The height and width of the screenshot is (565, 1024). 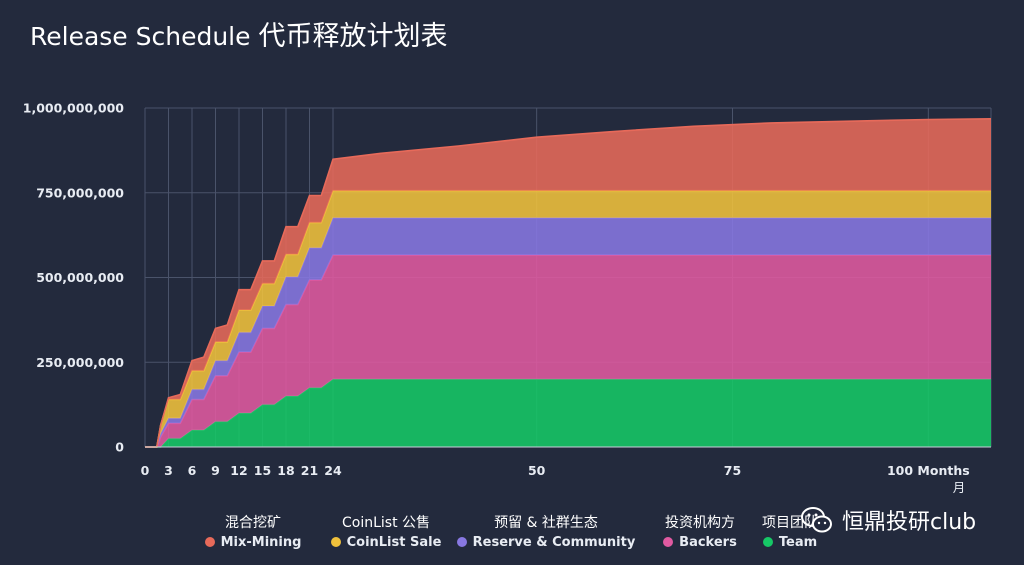 I want to click on legend-item-backers: 投资机构方 Backers, so click(x=700, y=531).